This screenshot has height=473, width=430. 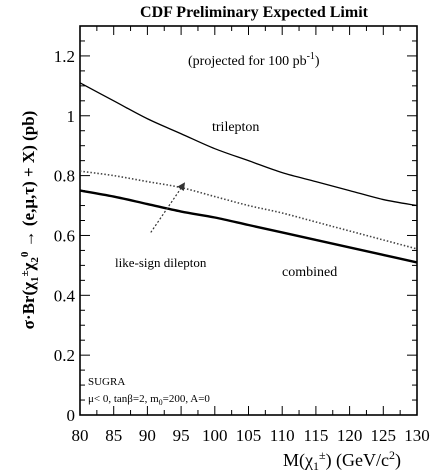 I want to click on trilepton-label: trilepton, so click(x=235, y=127).